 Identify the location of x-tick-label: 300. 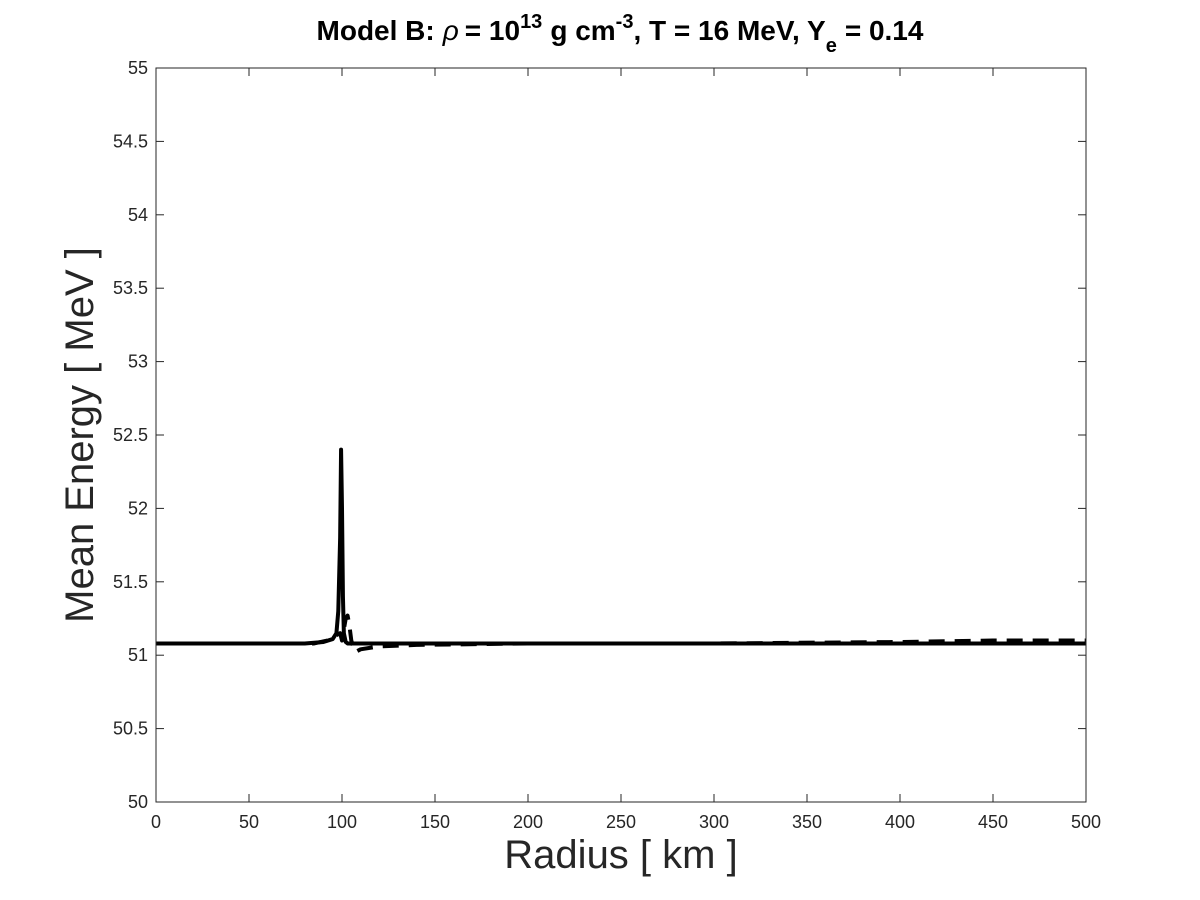
(714, 822).